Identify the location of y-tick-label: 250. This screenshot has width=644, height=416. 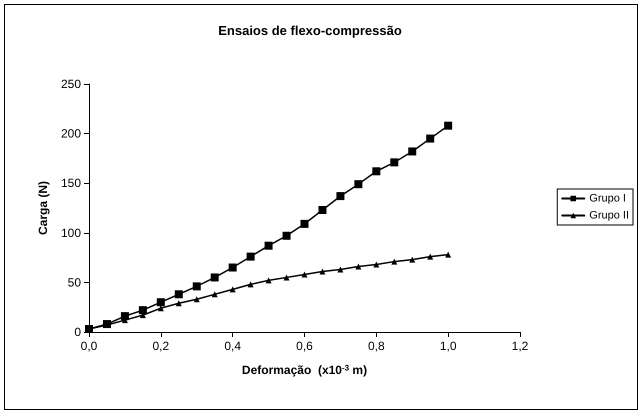
(71, 84).